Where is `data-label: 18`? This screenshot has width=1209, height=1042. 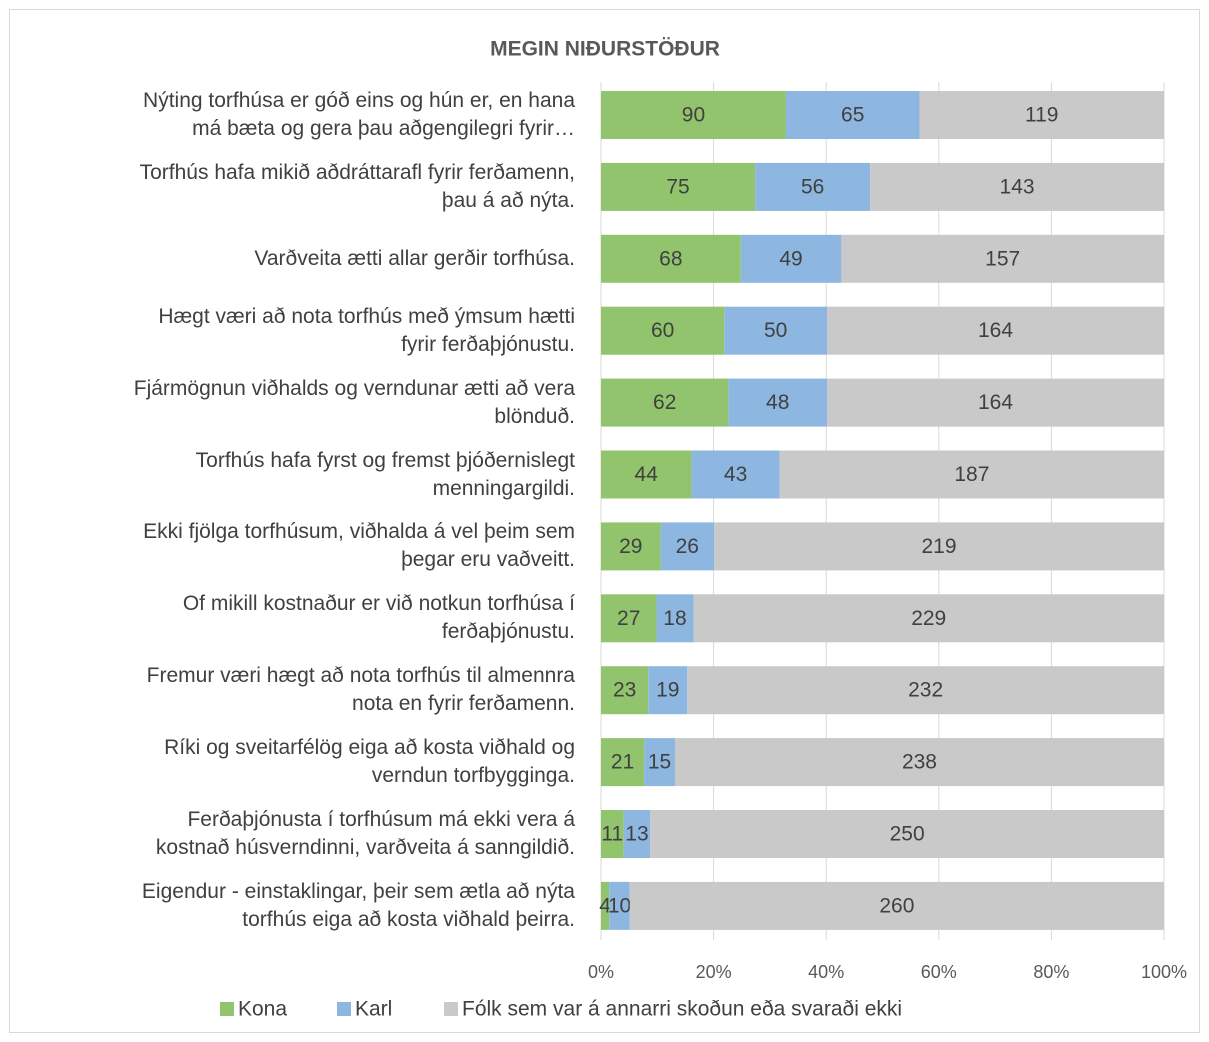 data-label: 18 is located at coordinates (674, 618).